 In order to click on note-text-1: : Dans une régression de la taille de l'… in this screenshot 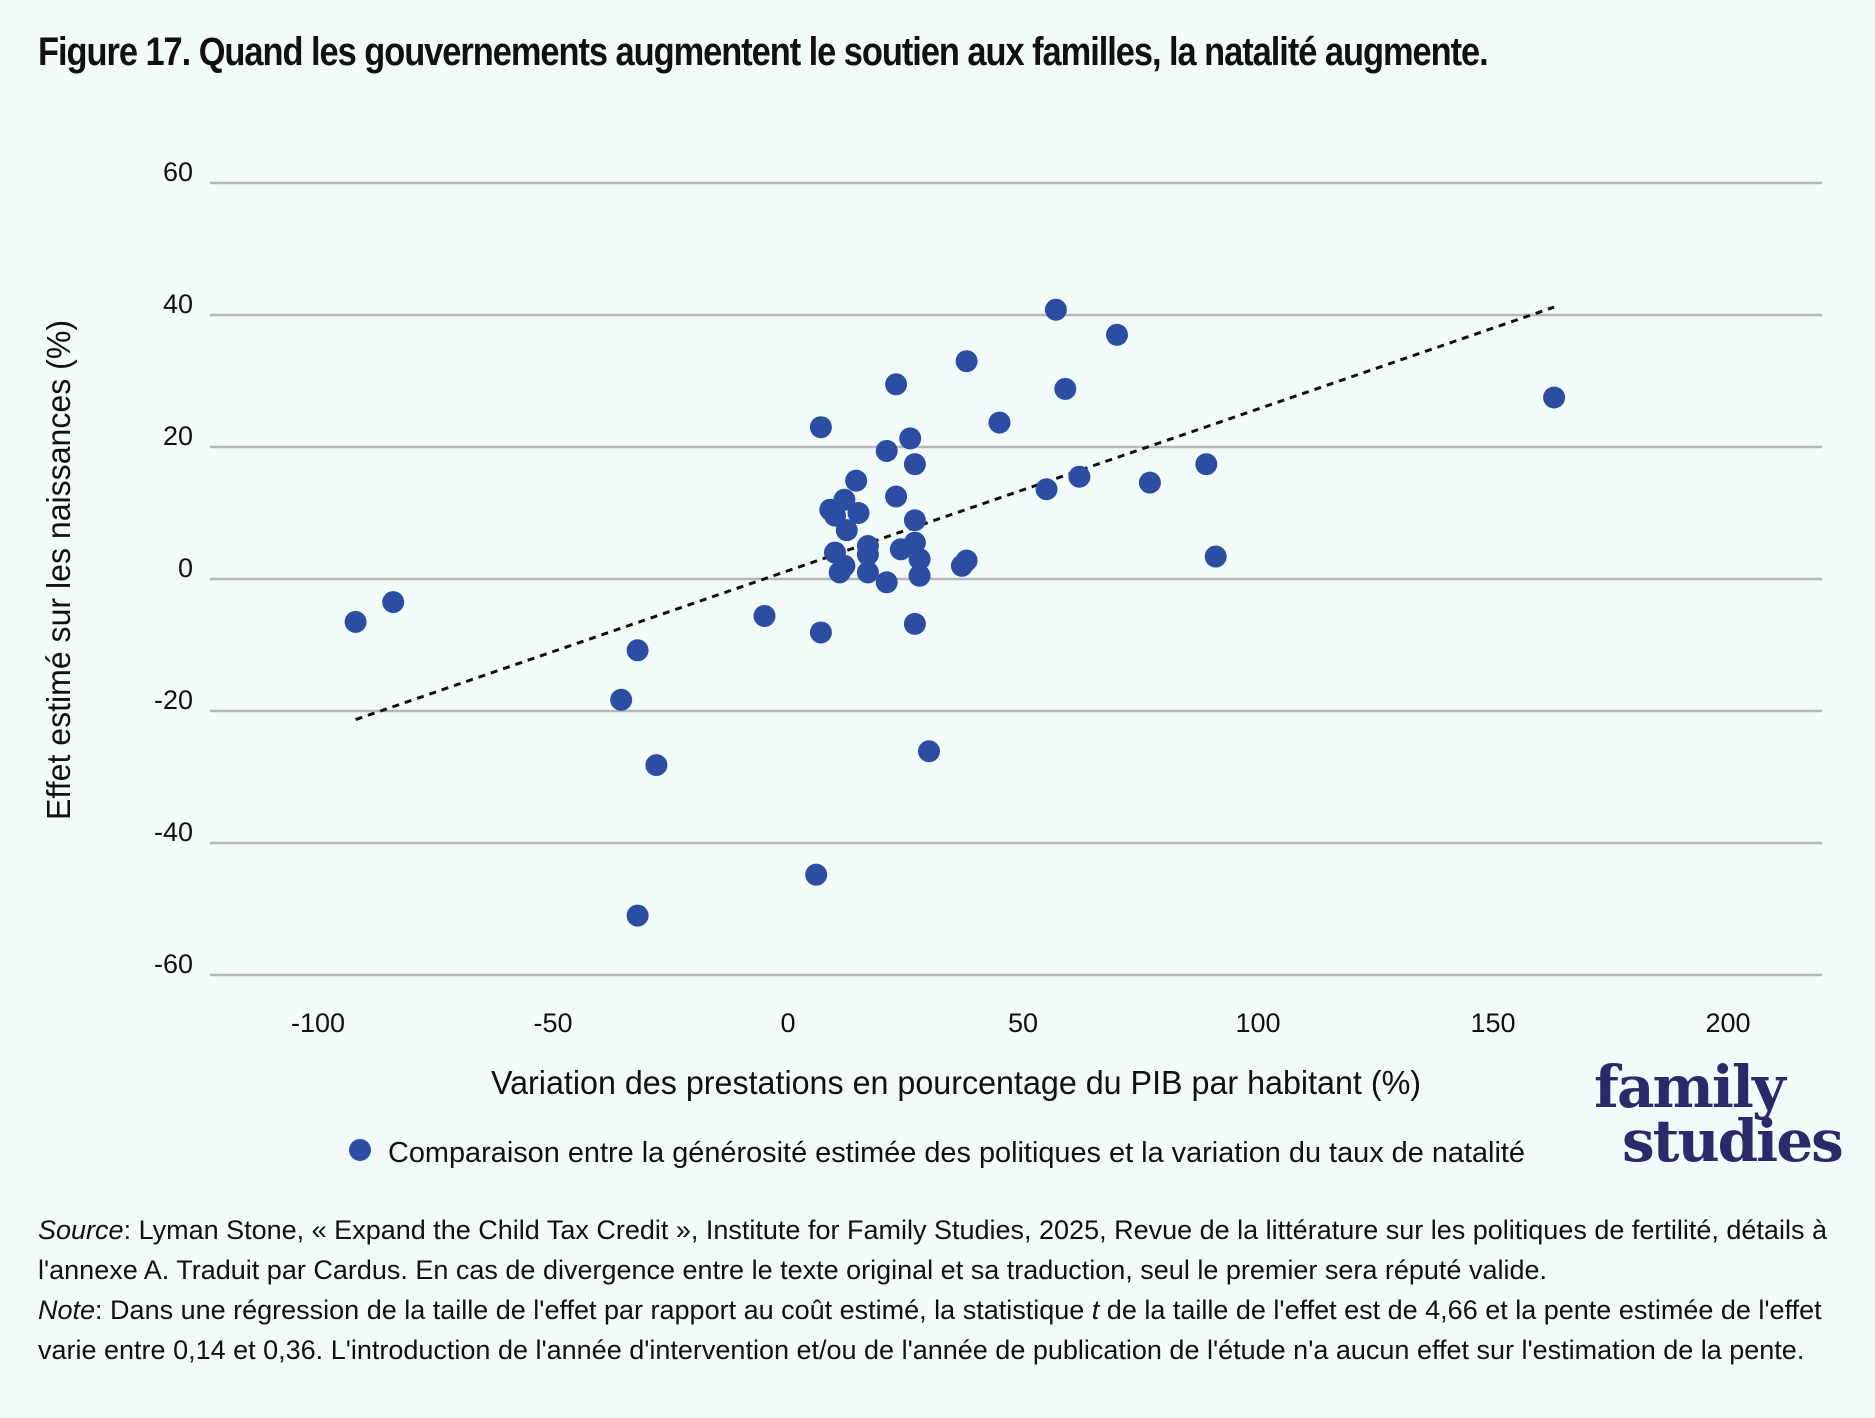, I will do `click(593, 1310)`.